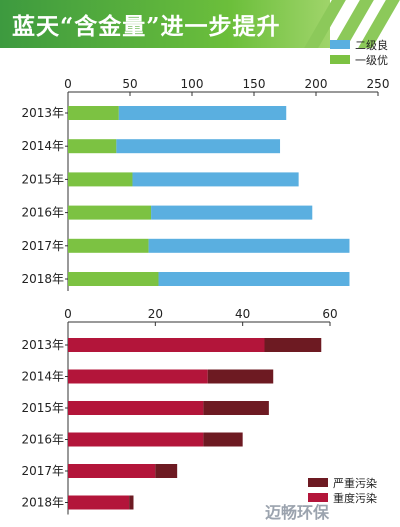 Image resolution: width=400 pixels, height=527 pixels. Describe the element at coordinates (192, 84) in the screenshot. I see `x-tick-label: 100` at that location.